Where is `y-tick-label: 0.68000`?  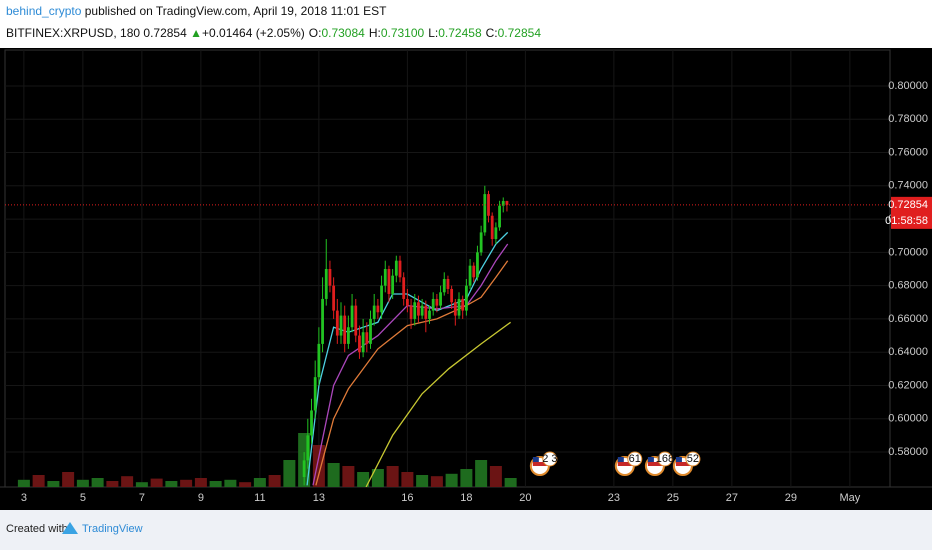
y-tick-label: 0.68000 is located at coordinates (908, 286).